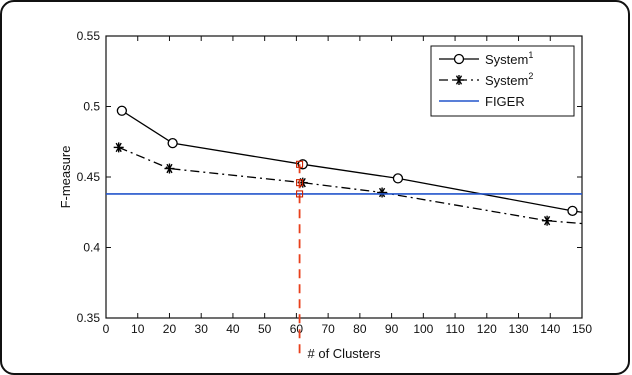 The width and height of the screenshot is (632, 375). Describe the element at coordinates (360, 329) in the screenshot. I see `x-tick-label: 80` at that location.